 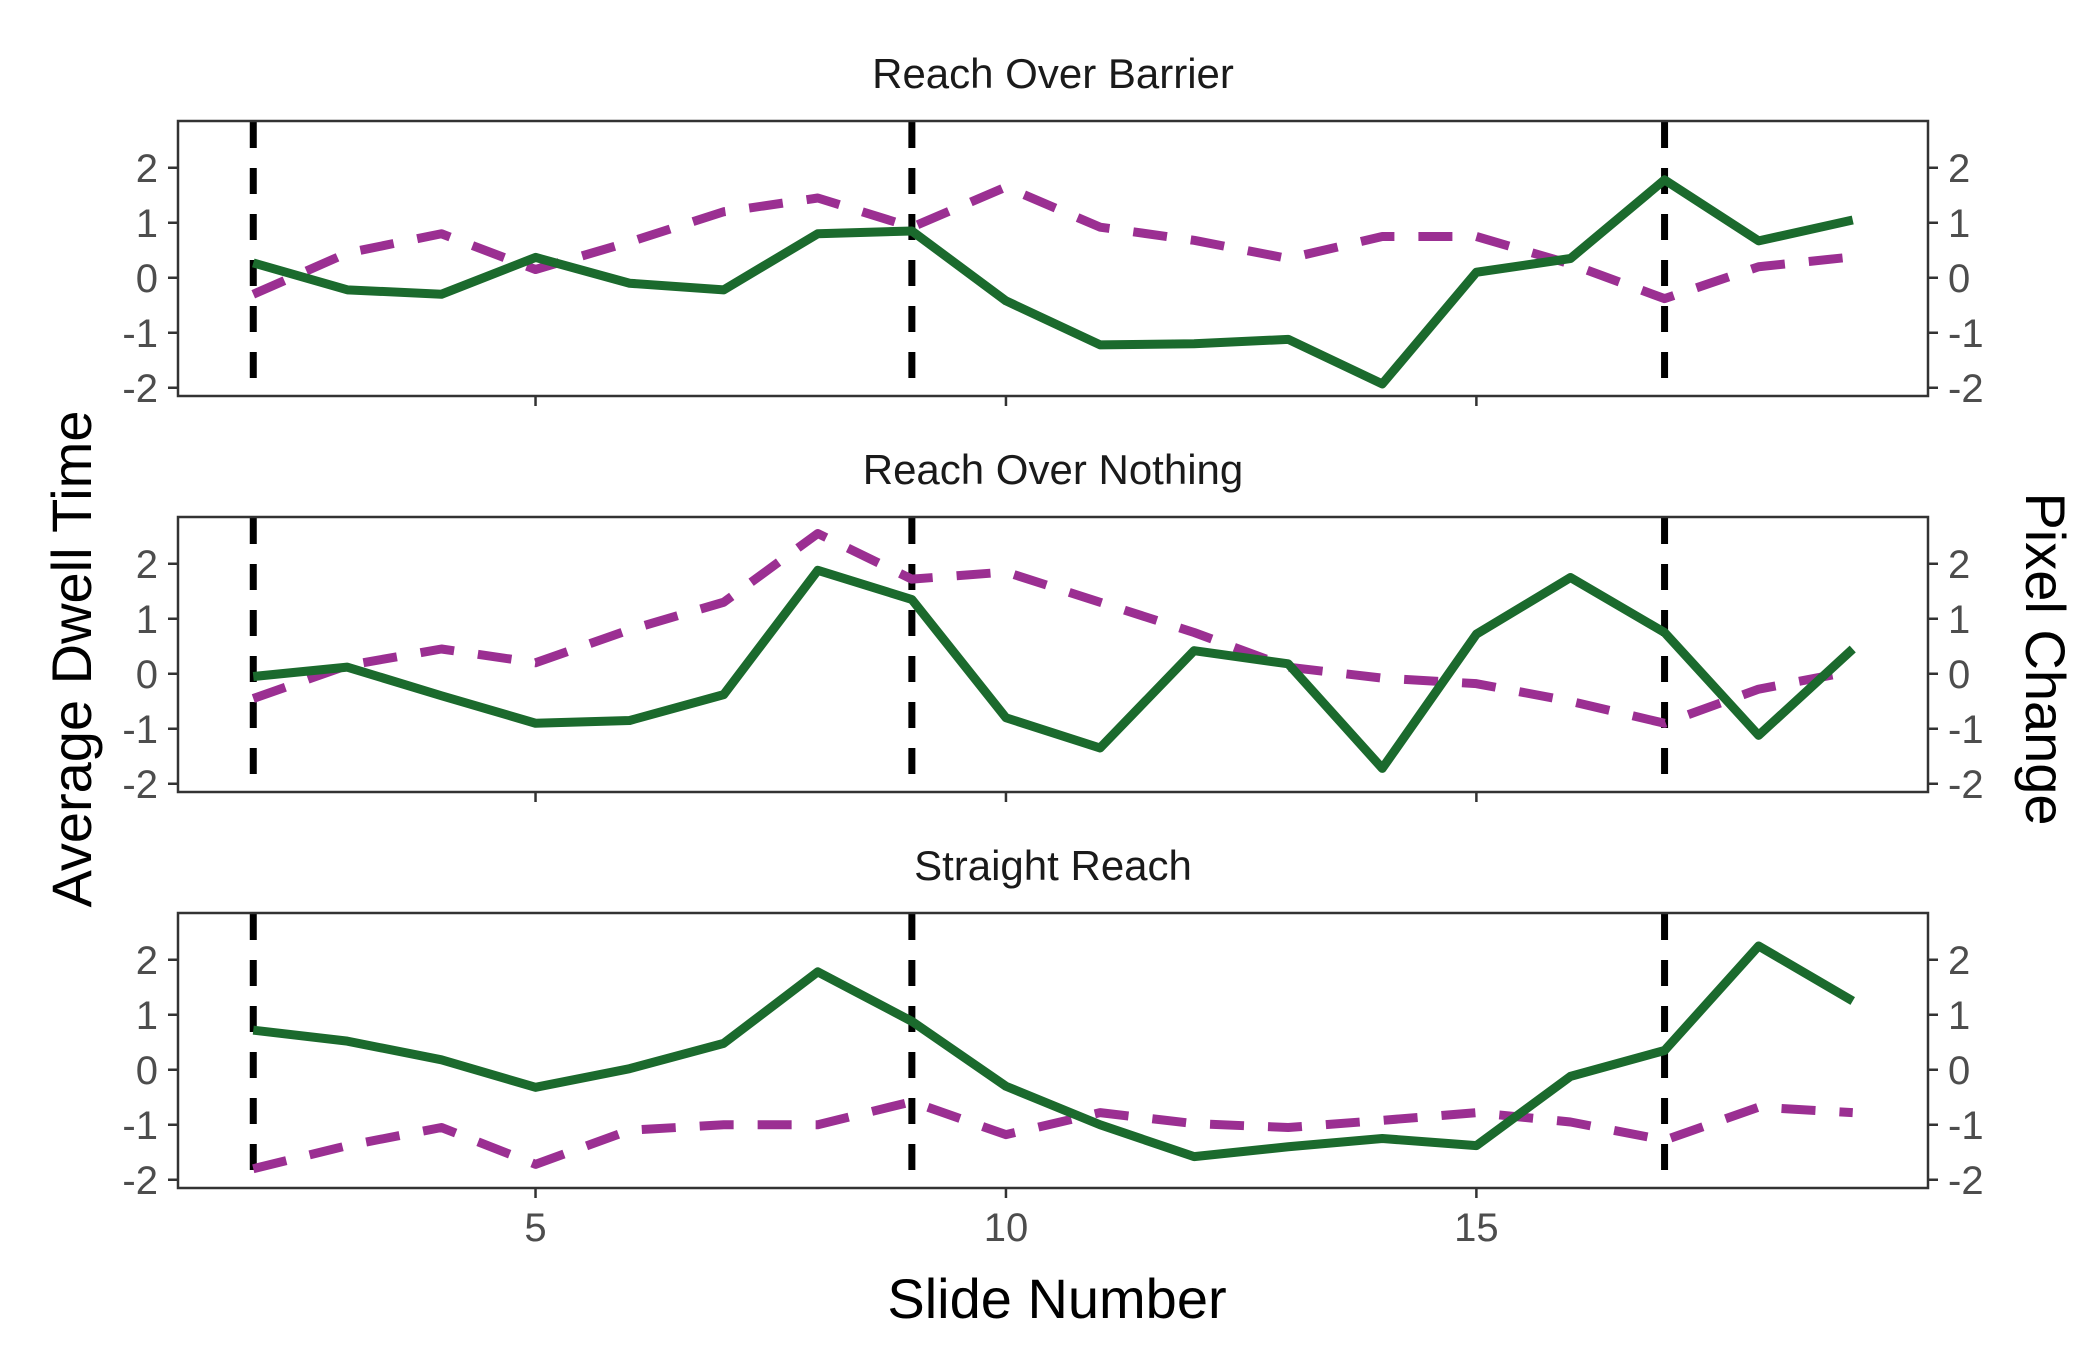 I want to click on x-tick-label: 10, so click(x=1006, y=1228).